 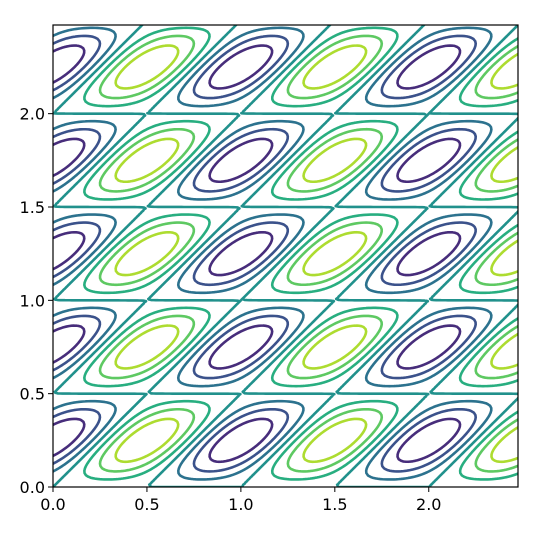 I want to click on y-tick-label: 2.0, so click(x=32, y=114).